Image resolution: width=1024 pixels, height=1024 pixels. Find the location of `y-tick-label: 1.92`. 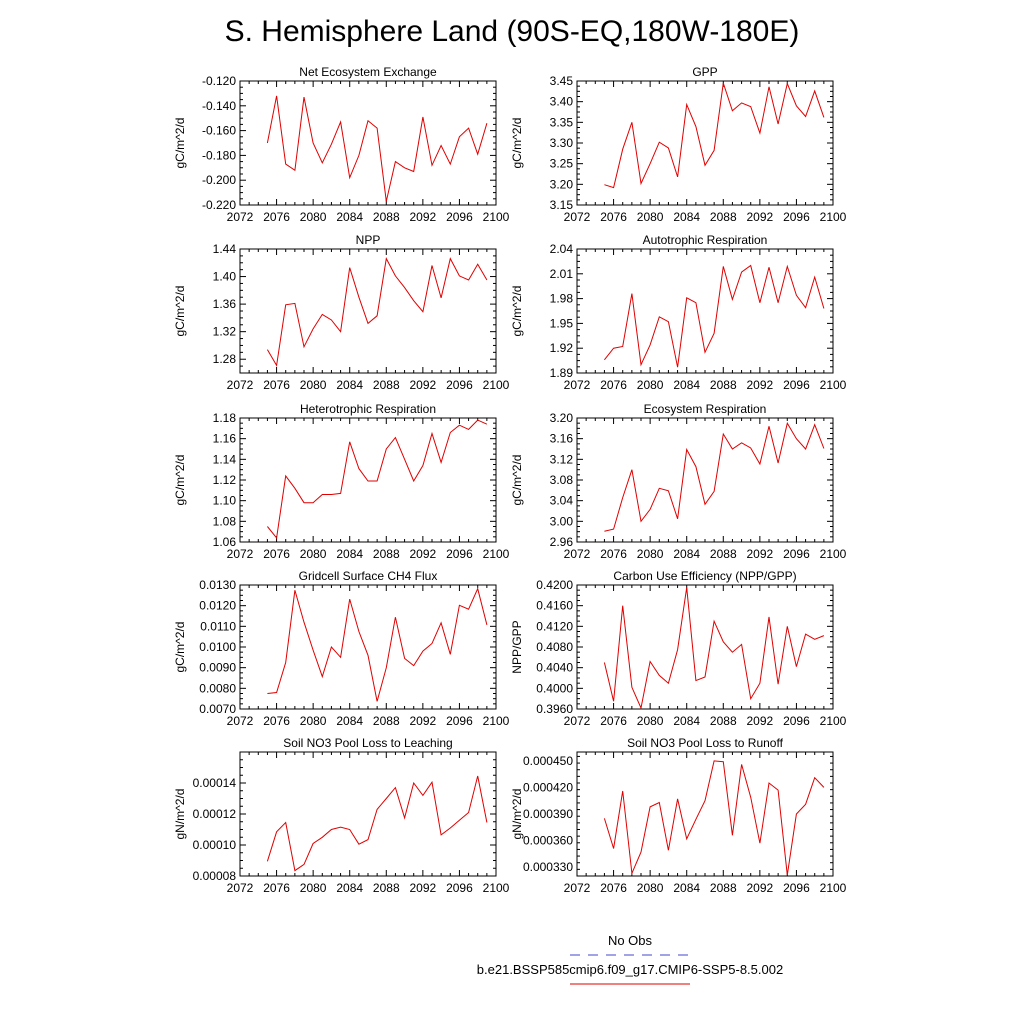

y-tick-label: 1.92 is located at coordinates (562, 348).